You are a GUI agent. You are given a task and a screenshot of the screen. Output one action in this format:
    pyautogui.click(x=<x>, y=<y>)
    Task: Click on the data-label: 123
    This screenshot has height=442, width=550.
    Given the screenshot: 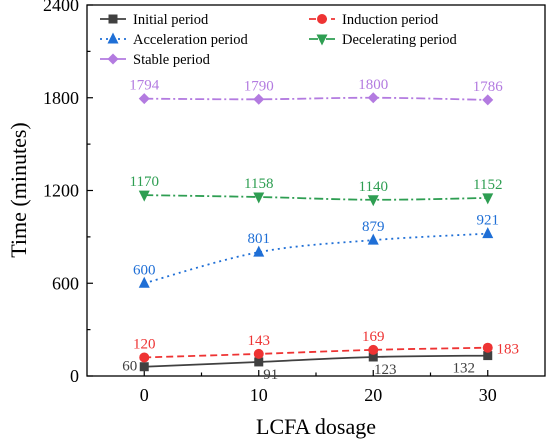 What is the action you would take?
    pyautogui.click(x=385, y=370)
    